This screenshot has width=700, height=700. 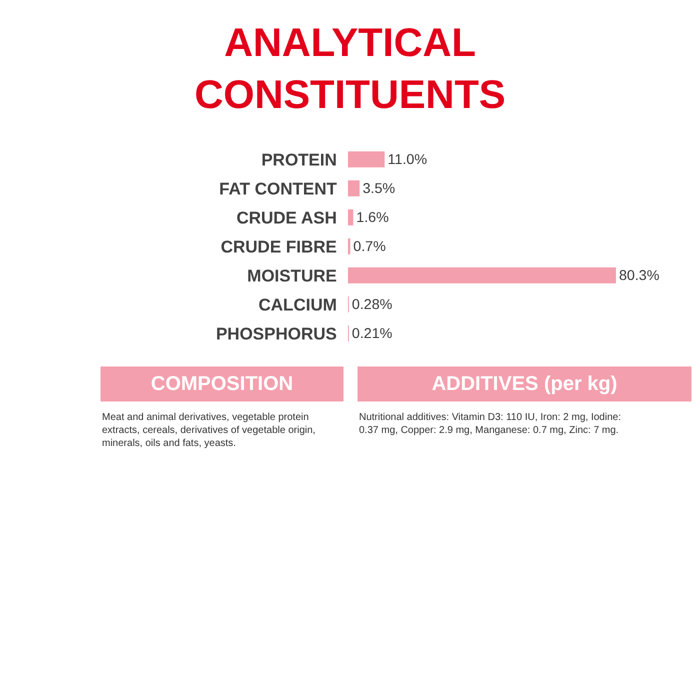 I want to click on y-tick-label: CRUDE FIBRE, so click(x=278, y=246).